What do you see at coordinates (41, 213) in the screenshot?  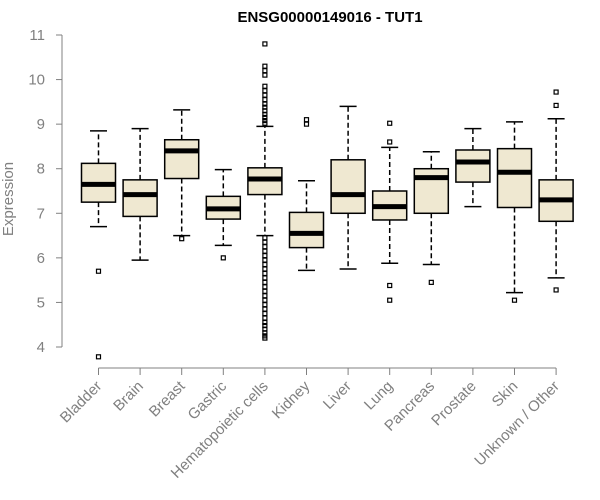 I see `y-tick-label: 7` at bounding box center [41, 213].